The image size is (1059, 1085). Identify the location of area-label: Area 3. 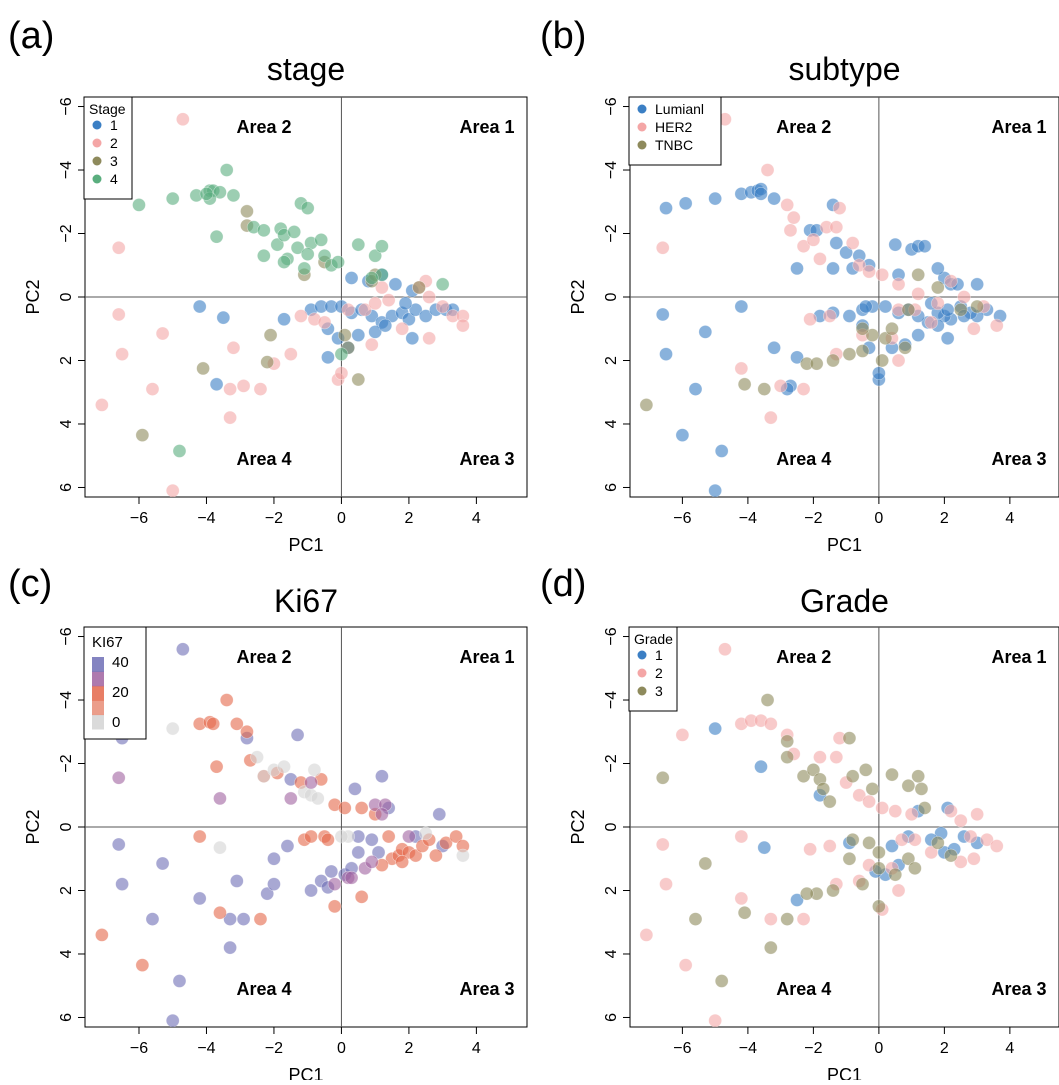
(486, 989).